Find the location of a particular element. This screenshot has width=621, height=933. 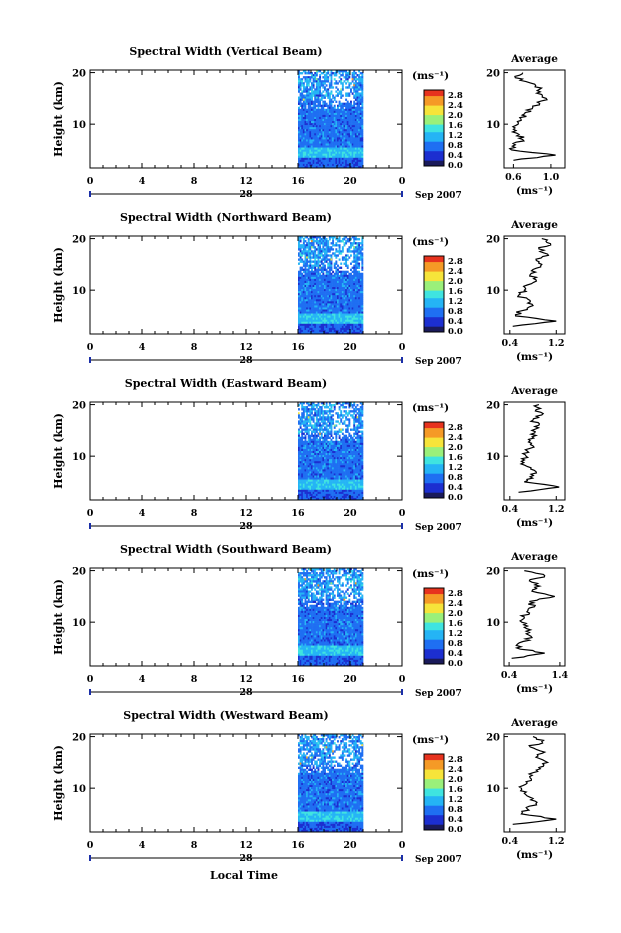

profile-x-label: (ms⁻¹) is located at coordinates (534, 357).